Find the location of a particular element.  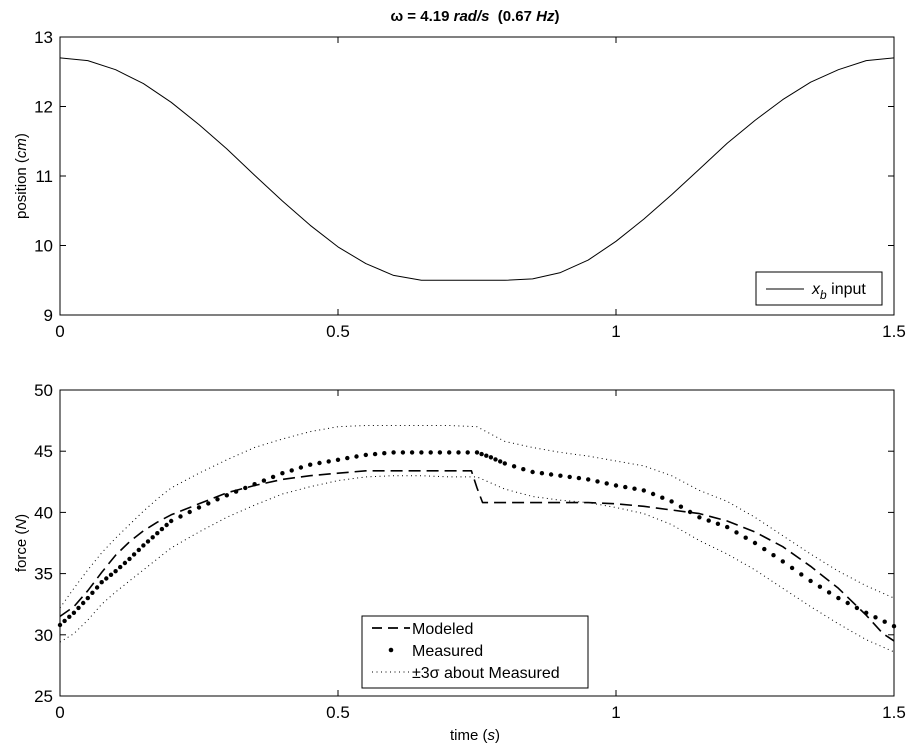

y-tick-label: 35 is located at coordinates (43, 574).